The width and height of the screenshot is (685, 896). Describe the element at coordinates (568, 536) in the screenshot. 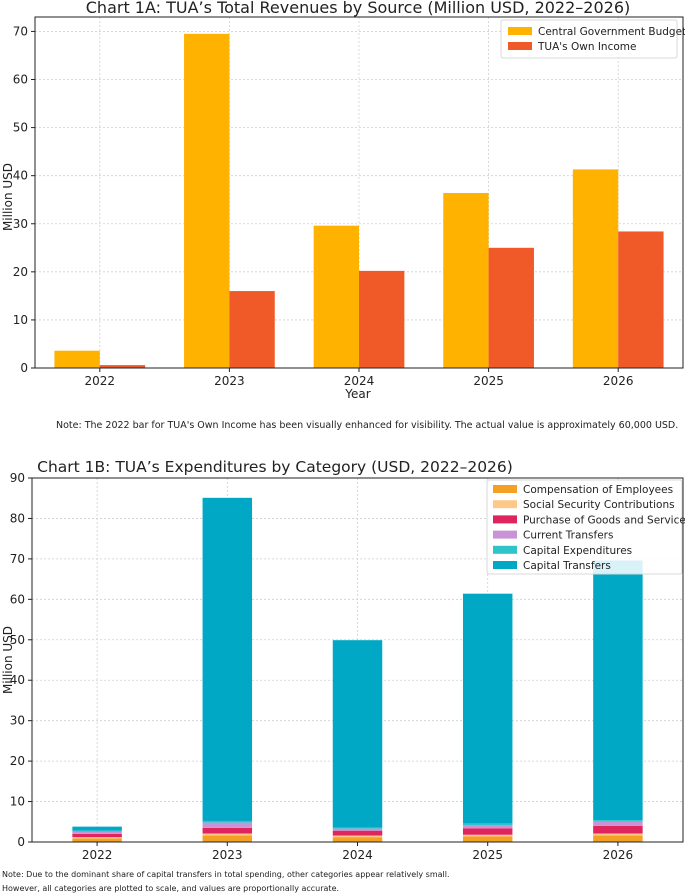

I see `legend-label-current-transfers: Current Transfers` at that location.